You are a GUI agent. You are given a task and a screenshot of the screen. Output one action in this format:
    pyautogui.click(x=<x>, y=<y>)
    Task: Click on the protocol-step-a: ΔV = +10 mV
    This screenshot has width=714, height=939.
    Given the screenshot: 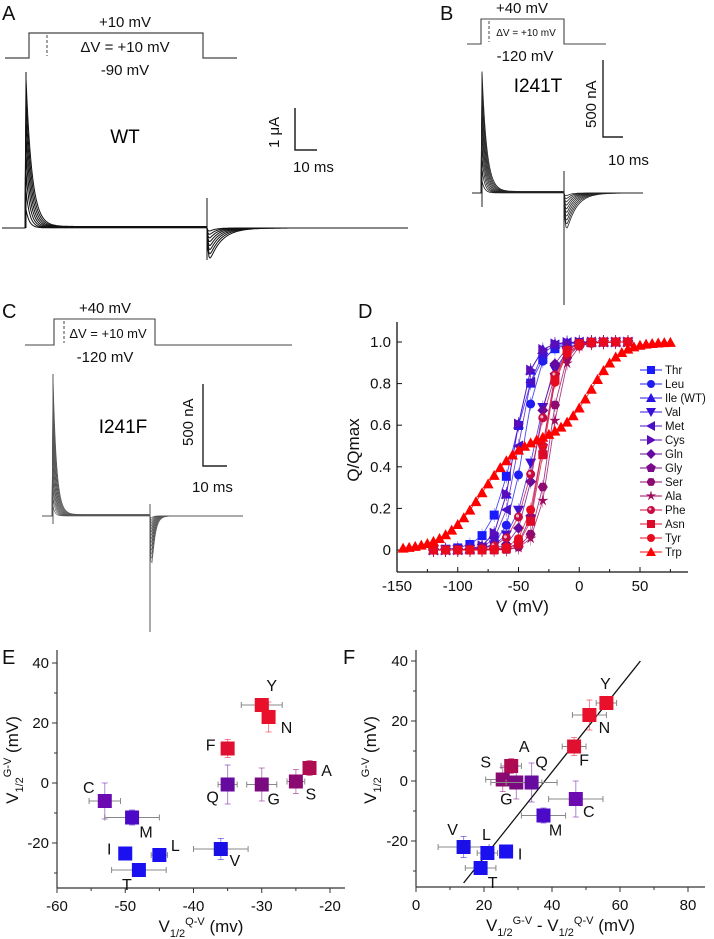 What is the action you would take?
    pyautogui.click(x=124, y=47)
    